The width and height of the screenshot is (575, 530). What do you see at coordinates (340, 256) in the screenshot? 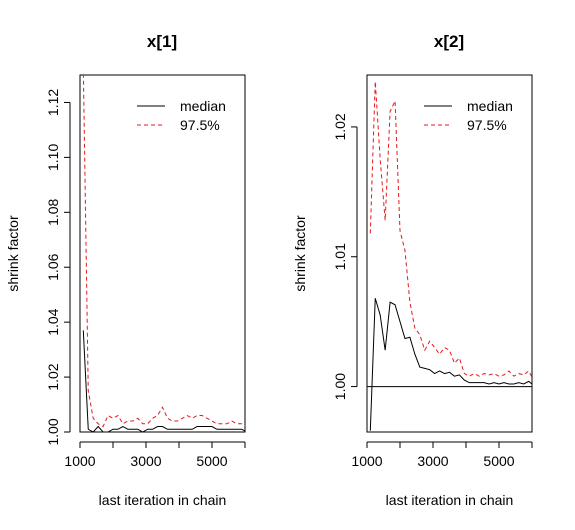
I see `y-tick-label: 1.01` at bounding box center [340, 256].